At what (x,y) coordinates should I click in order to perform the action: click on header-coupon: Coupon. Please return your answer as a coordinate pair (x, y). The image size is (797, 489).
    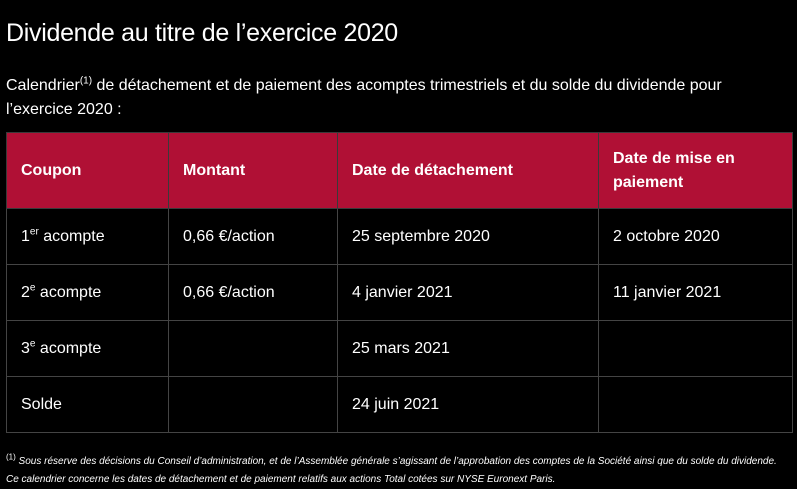
    Looking at the image, I should click on (87, 170).